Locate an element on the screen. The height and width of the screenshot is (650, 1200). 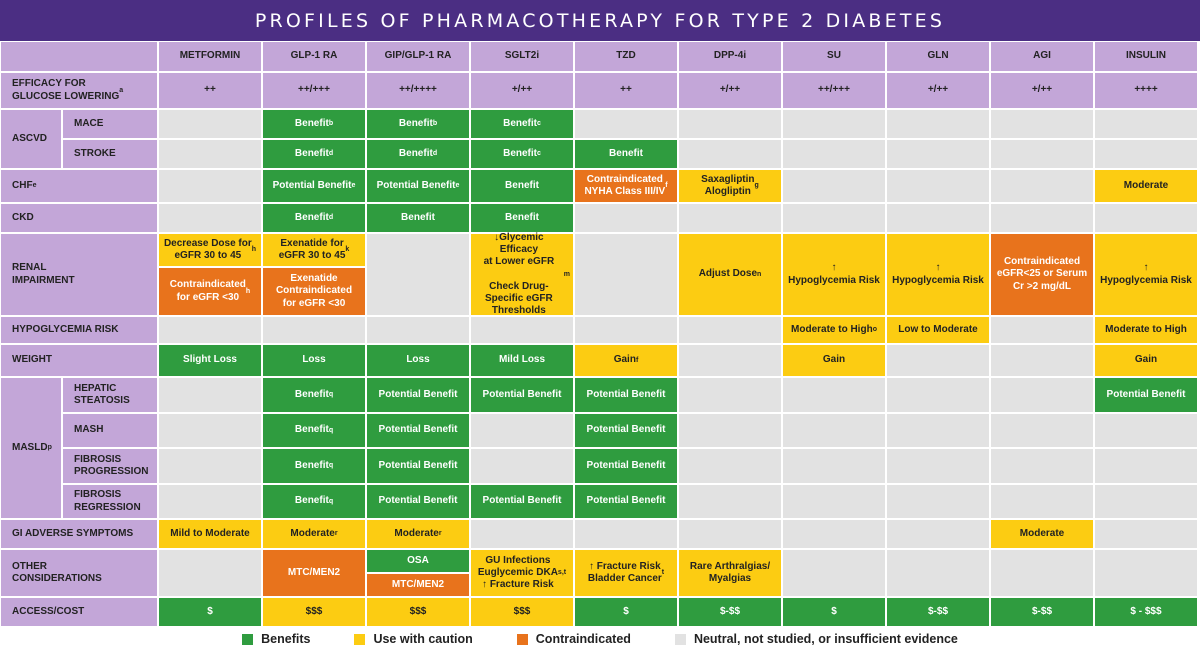
weight-cell: Mild Loss is located at coordinates (522, 360).